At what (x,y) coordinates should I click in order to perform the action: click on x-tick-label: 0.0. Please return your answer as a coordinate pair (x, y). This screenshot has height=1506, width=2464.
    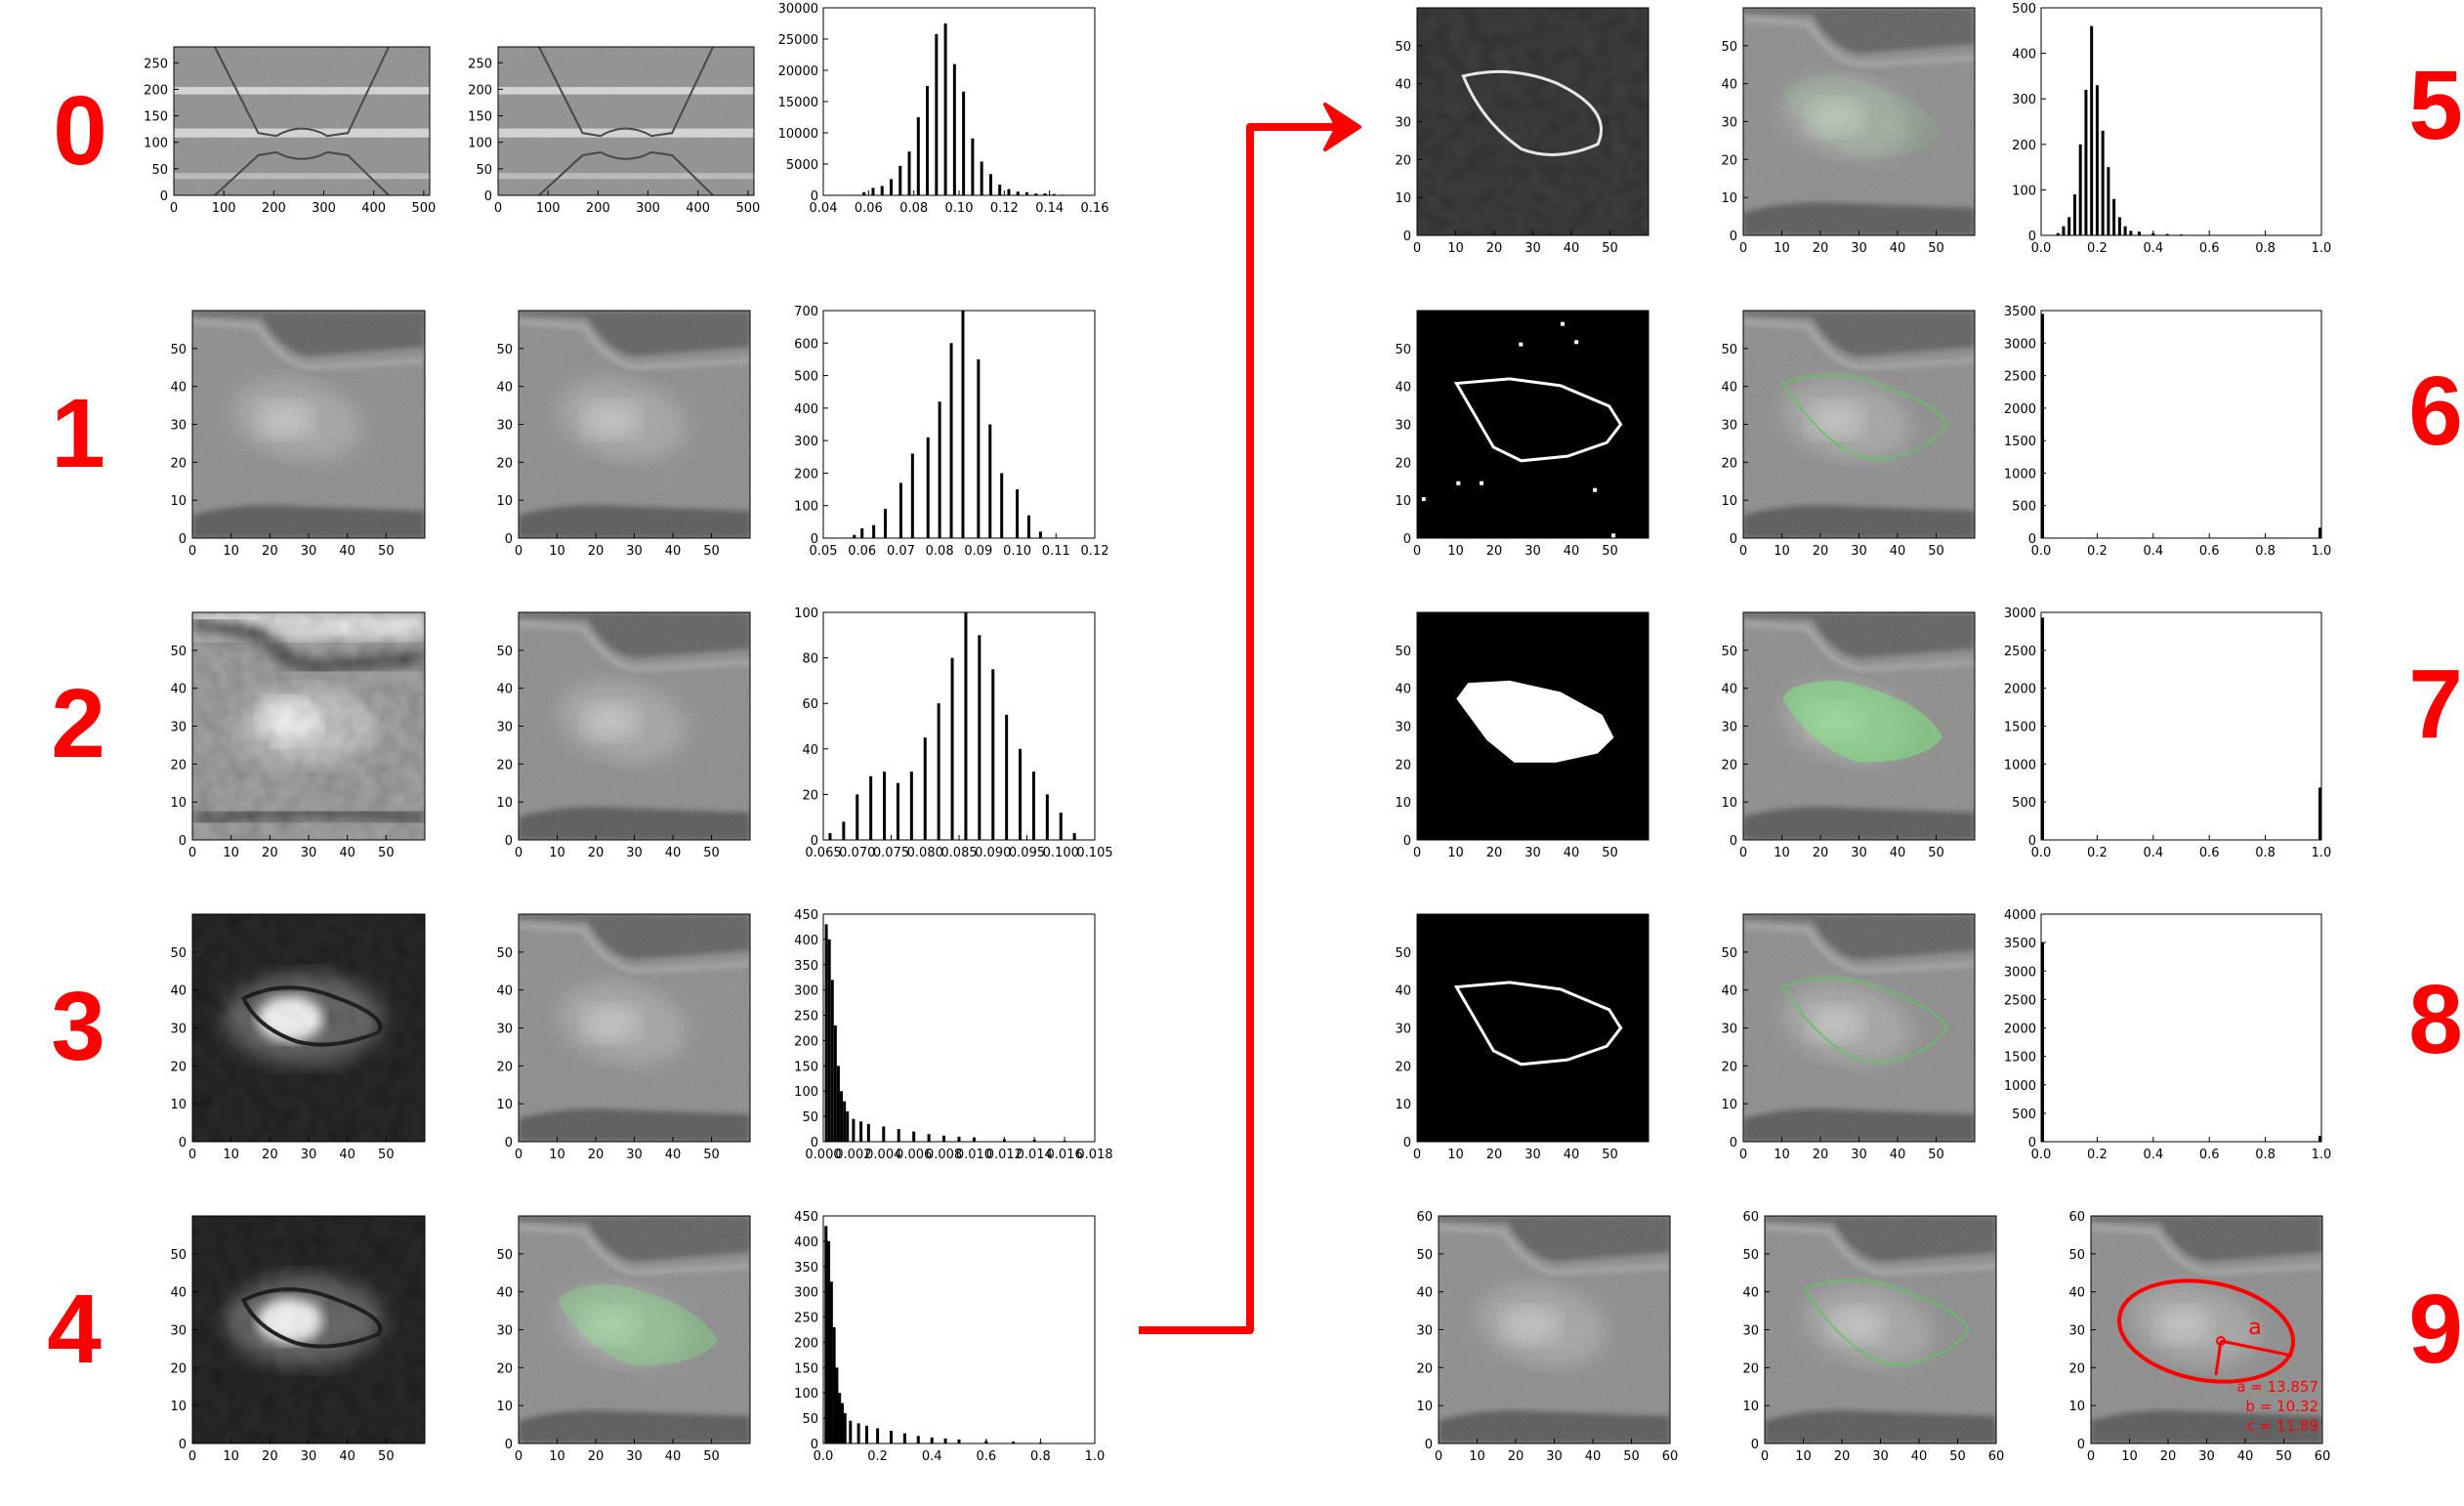
    Looking at the image, I should click on (2041, 248).